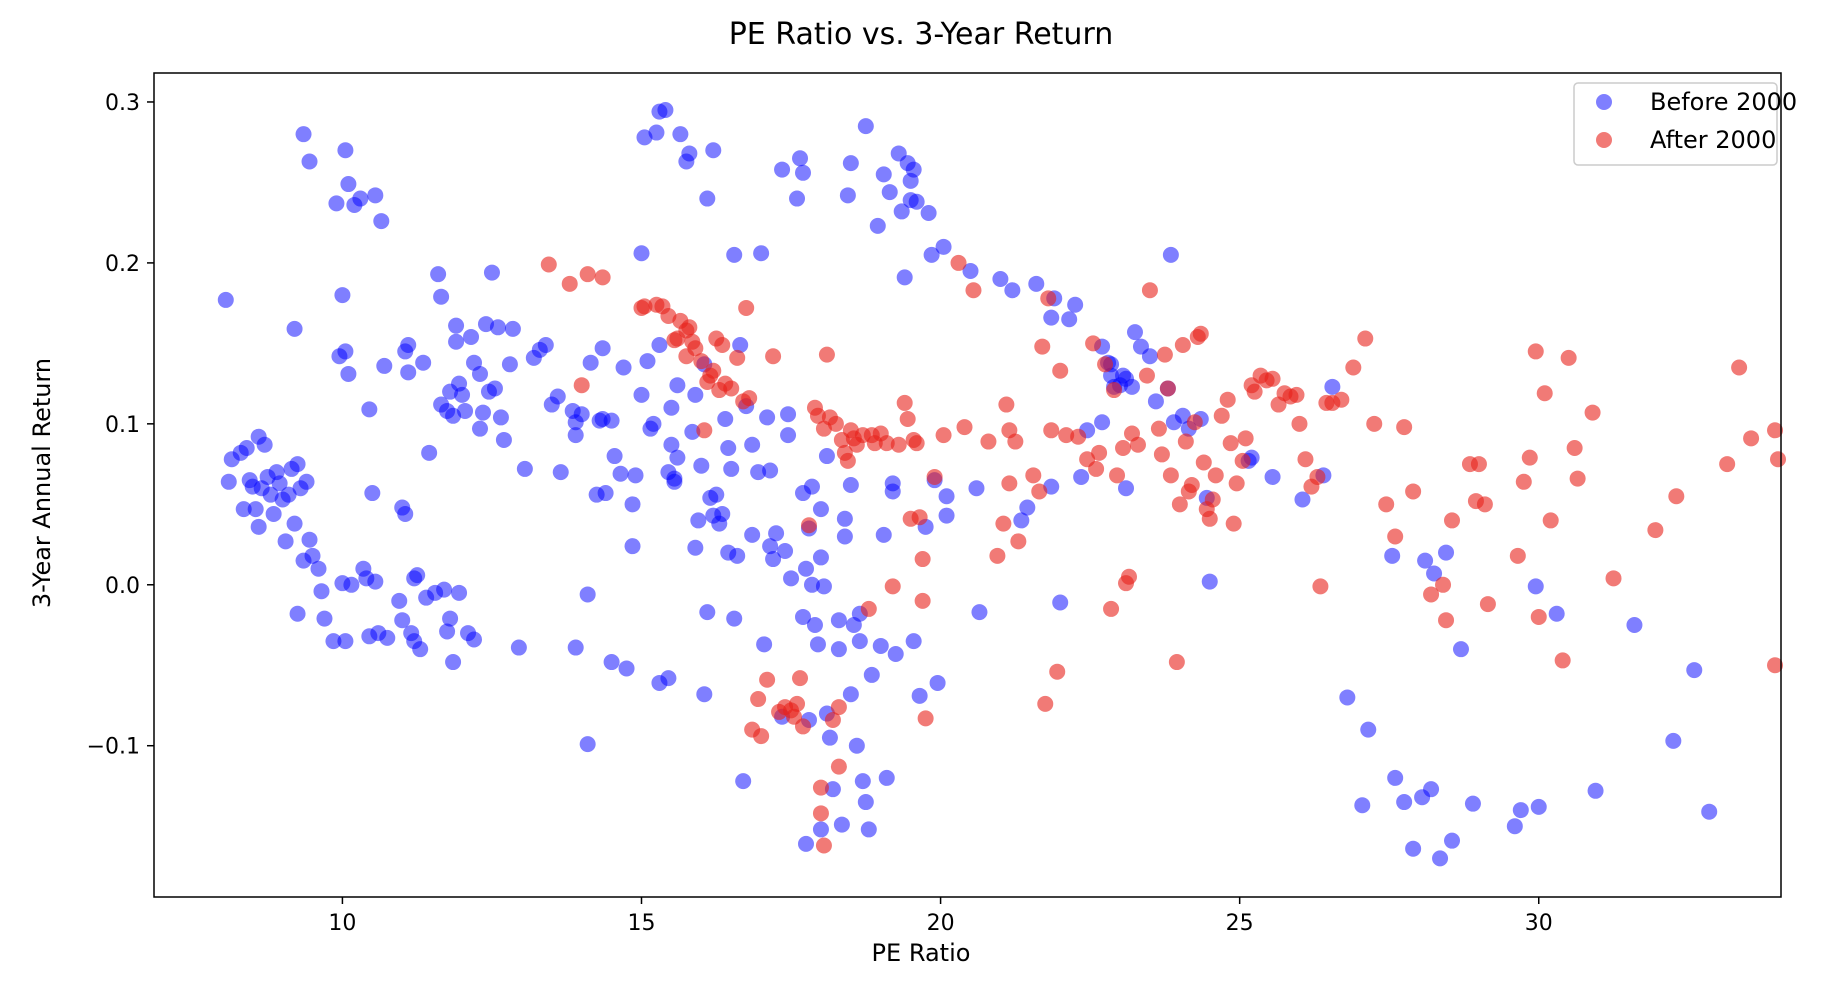  I want to click on y-tick-label: 0.1, so click(122, 425).